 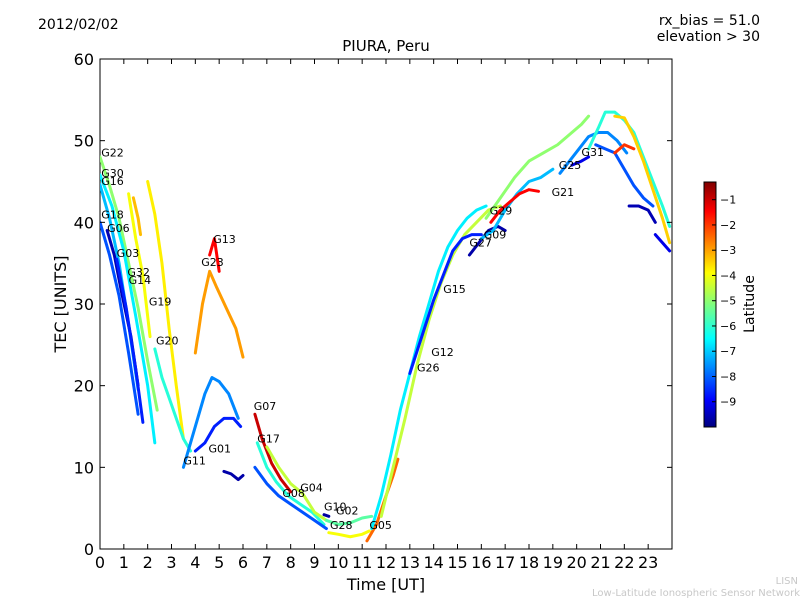 What do you see at coordinates (728, 250) in the screenshot?
I see `colorbar-tick-label: −3` at bounding box center [728, 250].